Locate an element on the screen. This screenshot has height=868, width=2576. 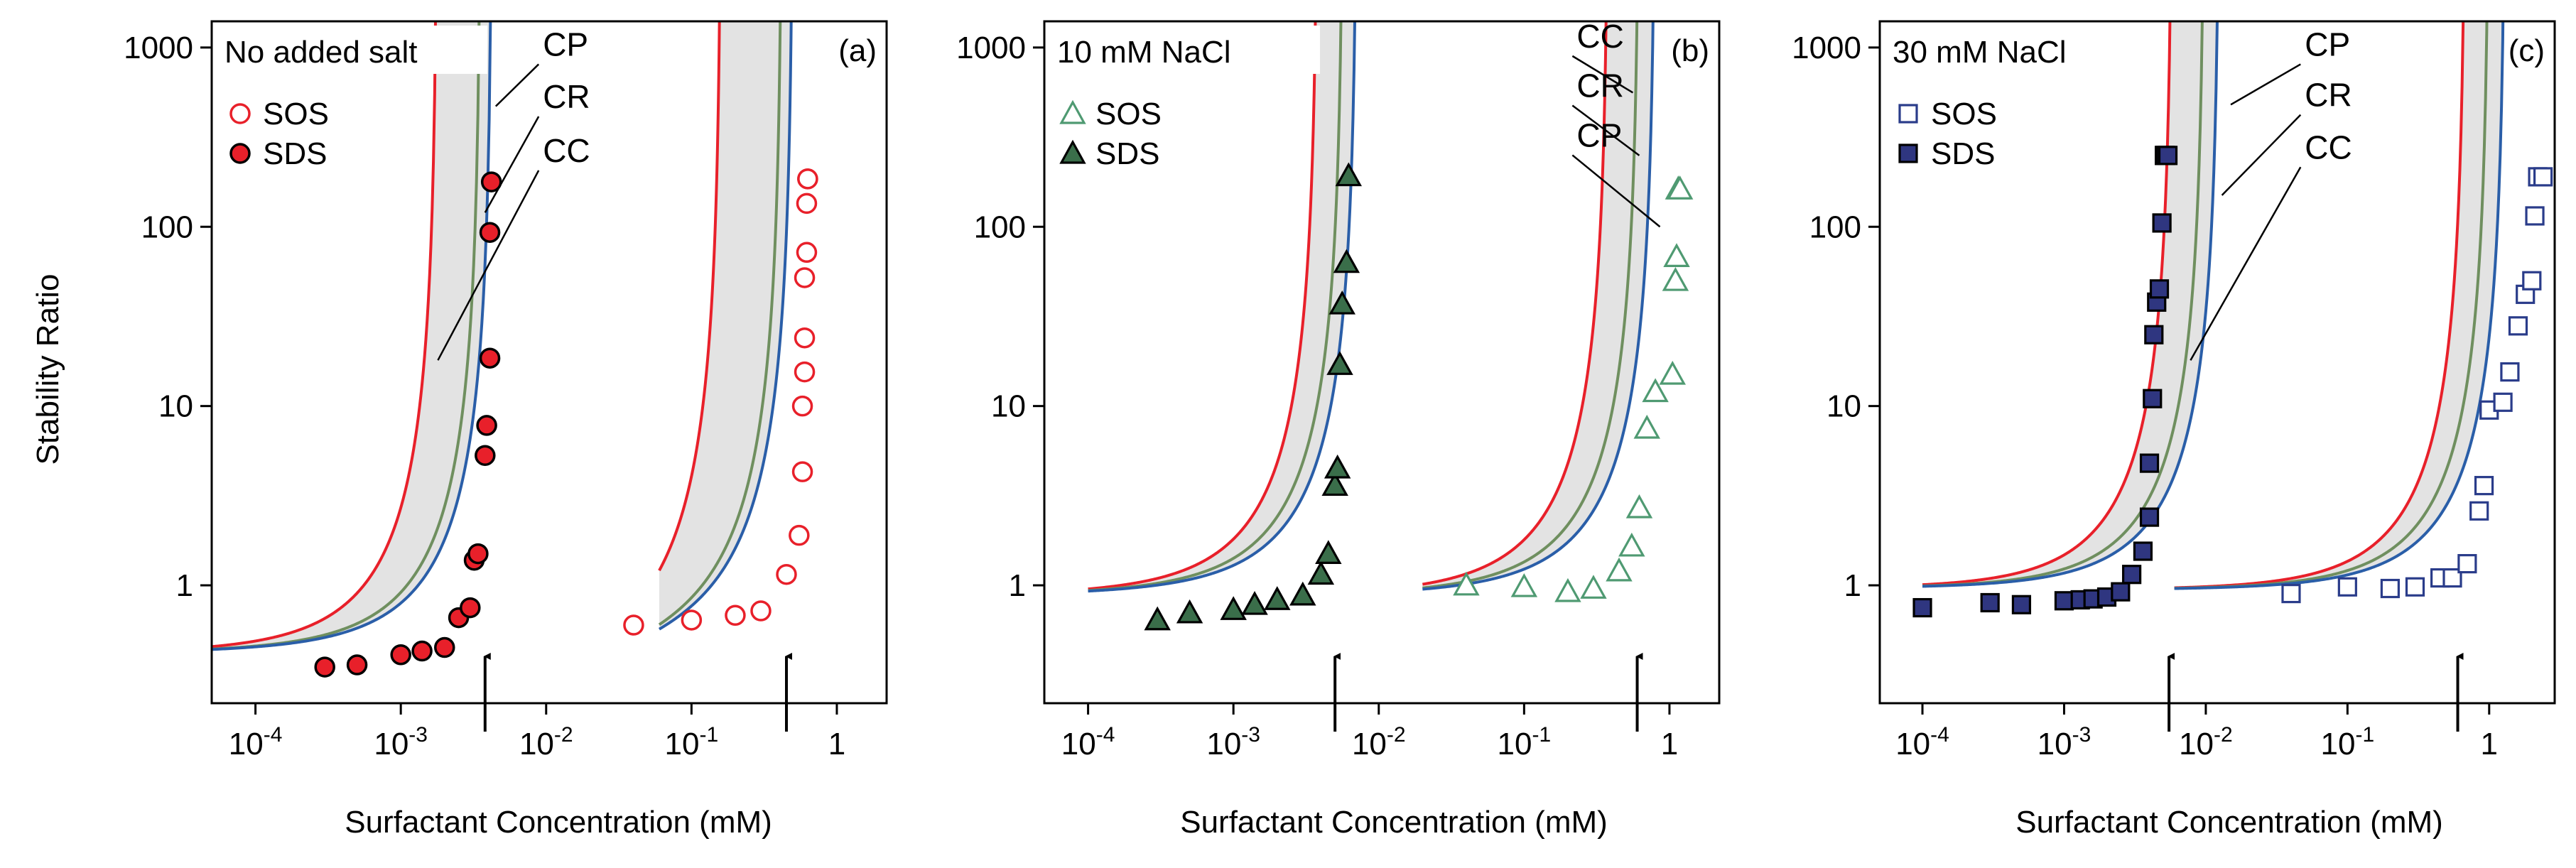
legend: 10 mM NaCl SOS SDS is located at coordinates (1185, 98).